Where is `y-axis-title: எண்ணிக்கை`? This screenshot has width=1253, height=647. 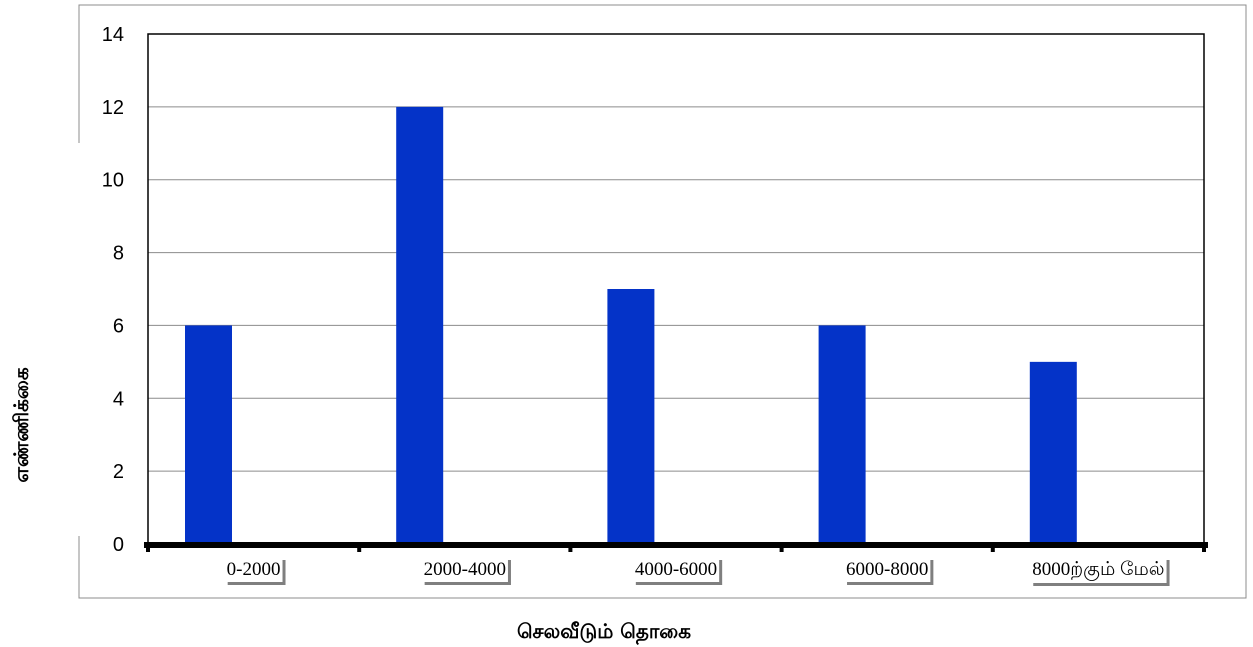 y-axis-title: எண்ணிக்கை is located at coordinates (21, 425).